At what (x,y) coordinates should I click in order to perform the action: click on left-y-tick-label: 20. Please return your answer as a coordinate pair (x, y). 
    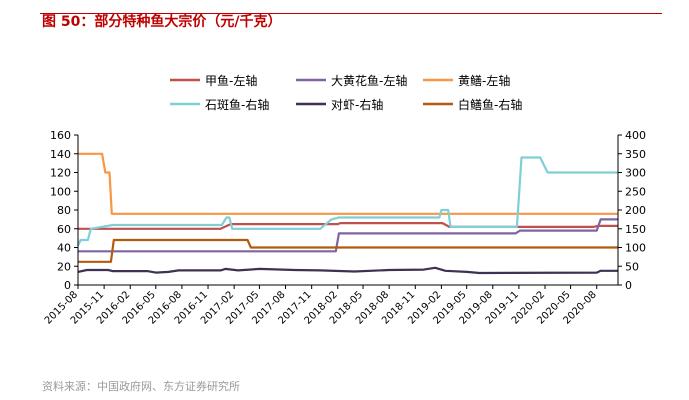
    Looking at the image, I should click on (64, 266).